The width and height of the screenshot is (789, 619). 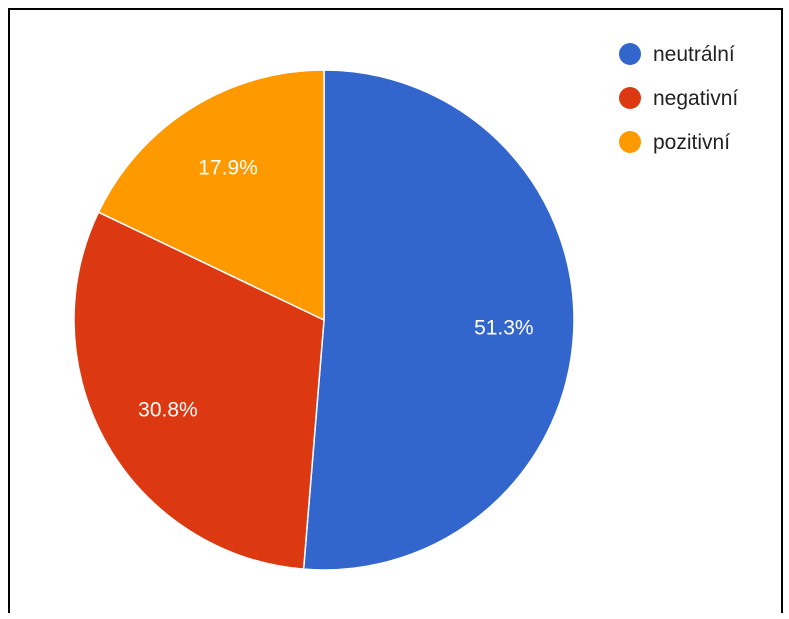 What do you see at coordinates (504, 327) in the screenshot?
I see `slice-value-label: 51.3%` at bounding box center [504, 327].